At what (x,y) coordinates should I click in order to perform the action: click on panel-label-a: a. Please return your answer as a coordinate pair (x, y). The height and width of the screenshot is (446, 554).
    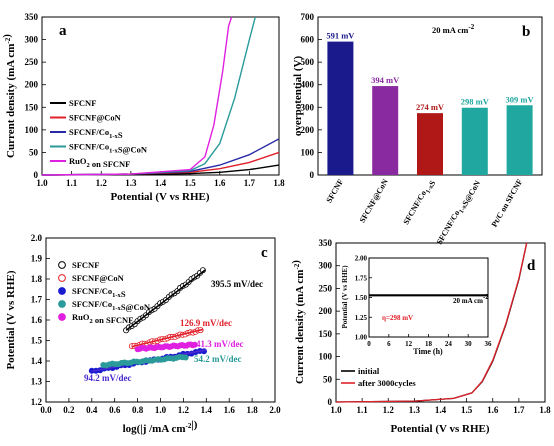
    Looking at the image, I should click on (63, 31).